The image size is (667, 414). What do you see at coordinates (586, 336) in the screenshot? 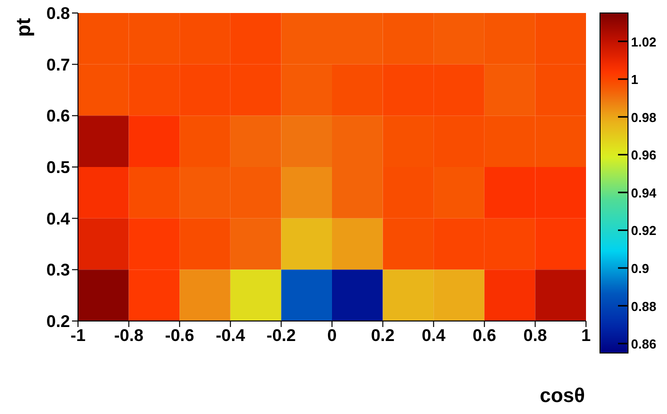
I see `x-tick-label: 1` at bounding box center [586, 336].